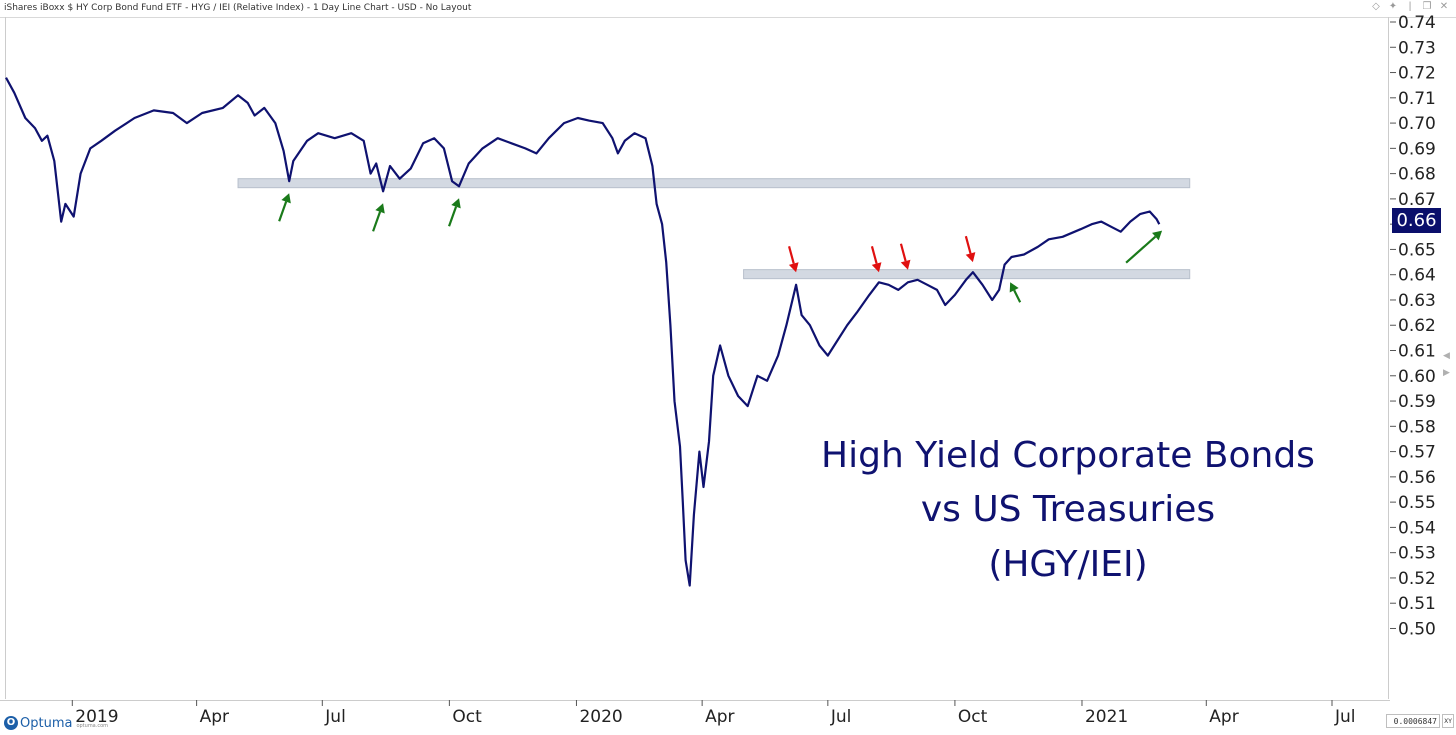  What do you see at coordinates (1448, 721) in the screenshot?
I see `xy-toggle-button: XY` at bounding box center [1448, 721].